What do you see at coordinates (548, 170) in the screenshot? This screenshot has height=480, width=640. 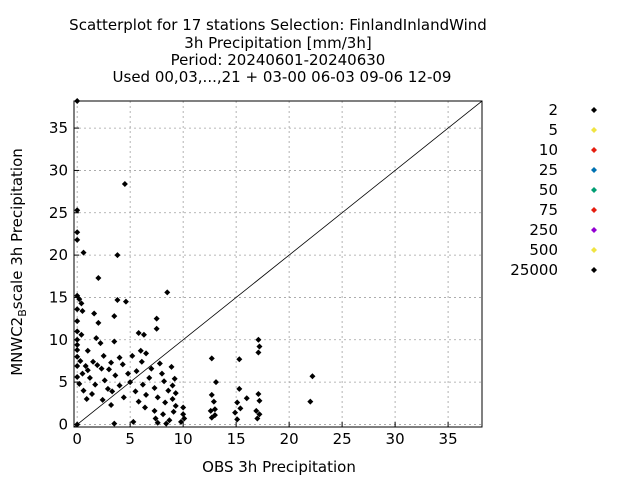 I see `legend-label: 25` at bounding box center [548, 170].